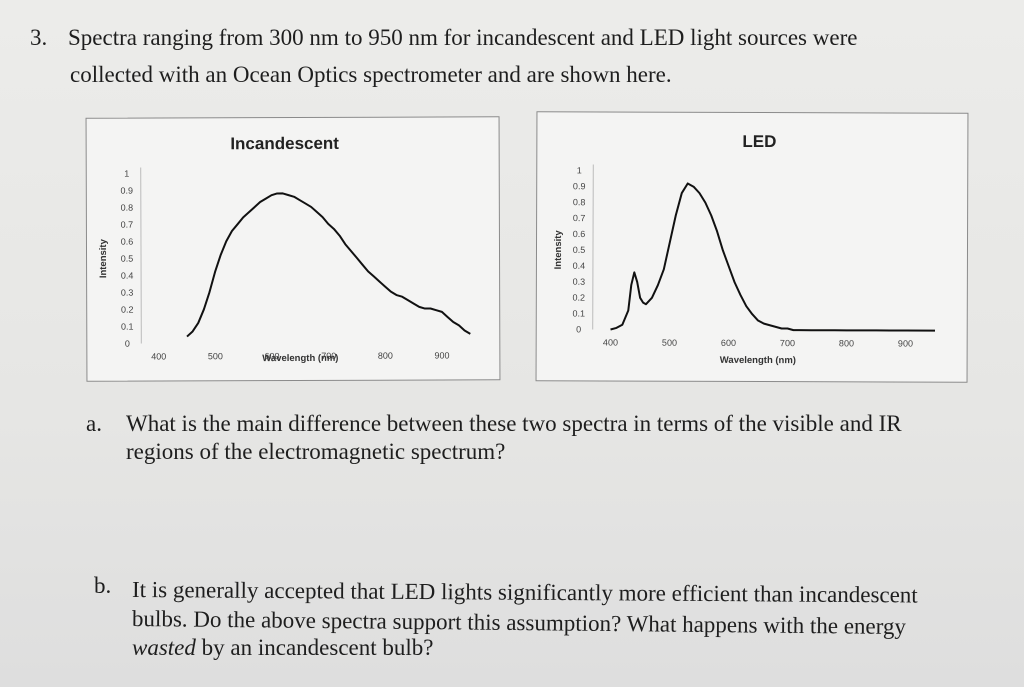  What do you see at coordinates (127, 344) in the screenshot?
I see `incandescent-y-tick-label: 0` at bounding box center [127, 344].